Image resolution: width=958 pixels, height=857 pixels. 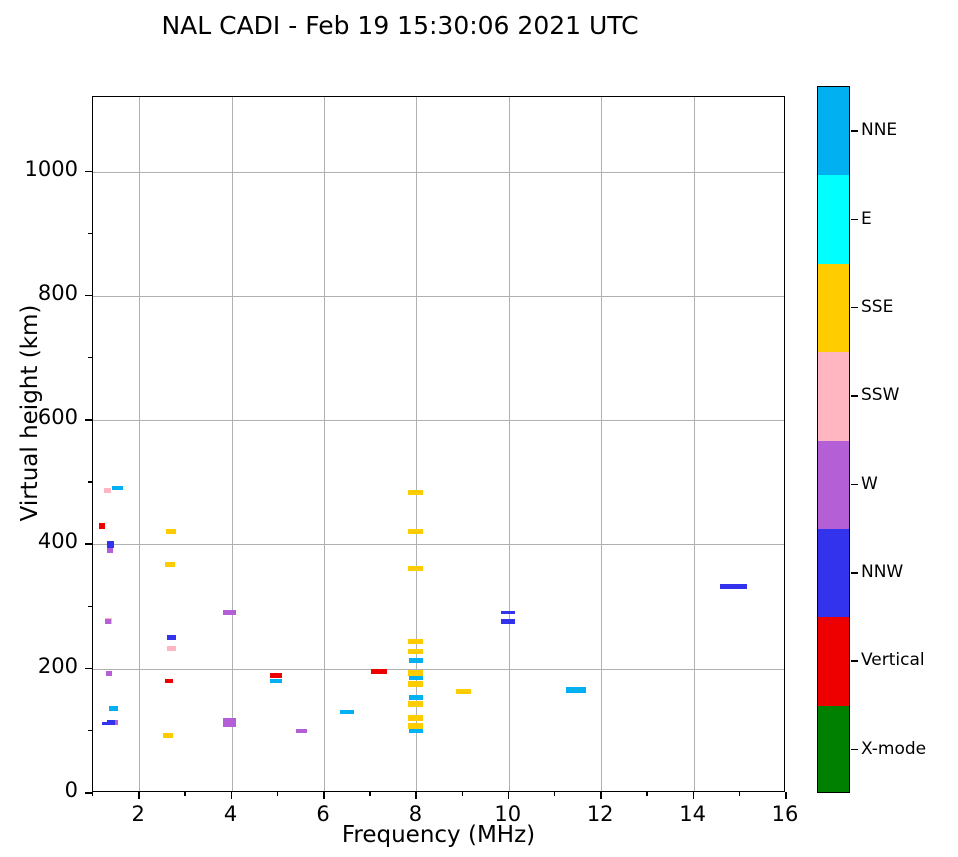 What do you see at coordinates (400, 25) in the screenshot?
I see `chart-title: NAL CADI - Feb 19 15:30:06 2021 UTC` at bounding box center [400, 25].